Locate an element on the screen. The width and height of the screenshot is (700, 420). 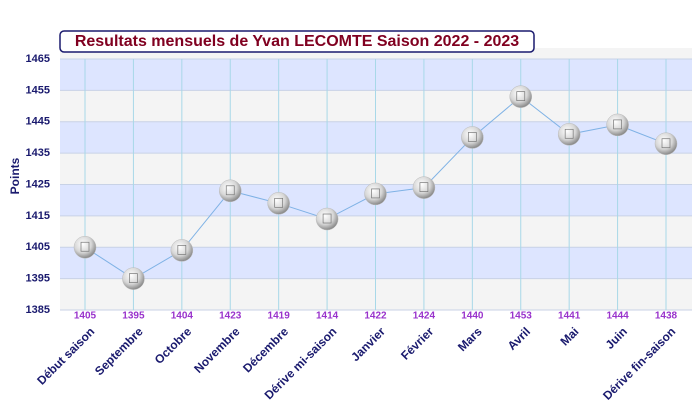
x-tick-label: Mai is located at coordinates (569, 336).